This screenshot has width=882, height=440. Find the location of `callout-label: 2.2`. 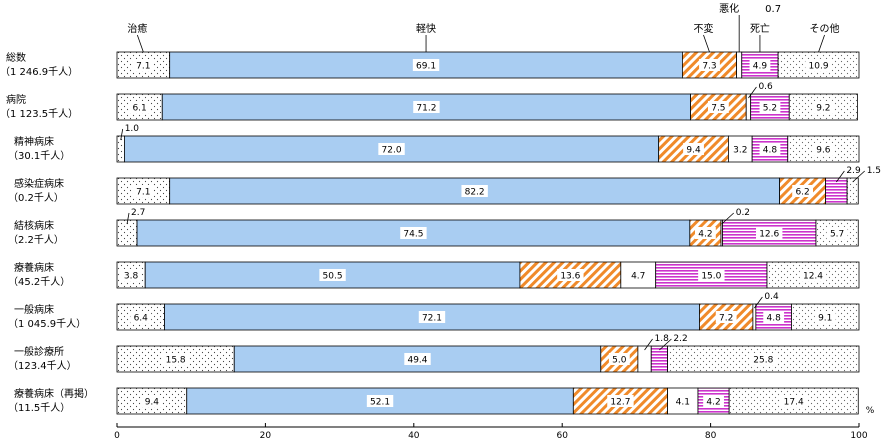

callout-label: 2.2 is located at coordinates (680, 339).